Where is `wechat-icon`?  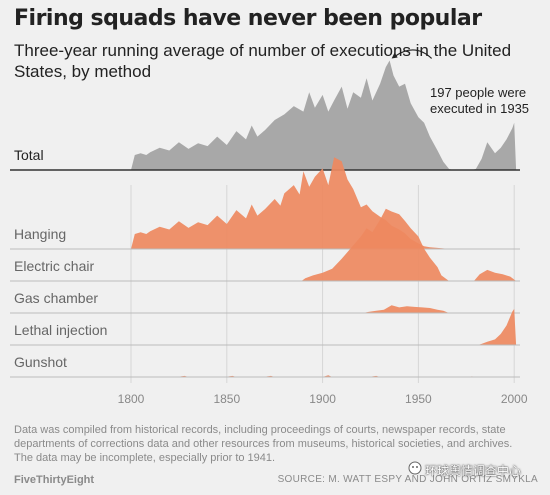
wechat-icon is located at coordinates (415, 468).